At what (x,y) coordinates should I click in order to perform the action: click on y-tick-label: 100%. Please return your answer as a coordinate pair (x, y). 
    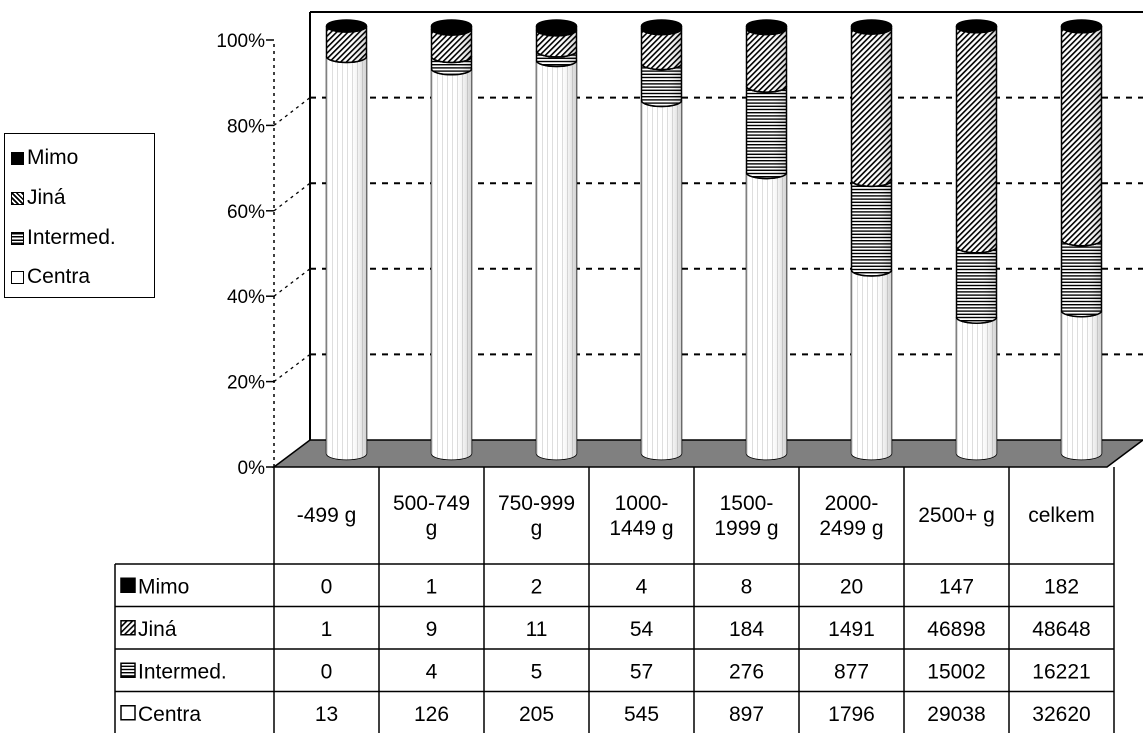
    Looking at the image, I should click on (240, 41).